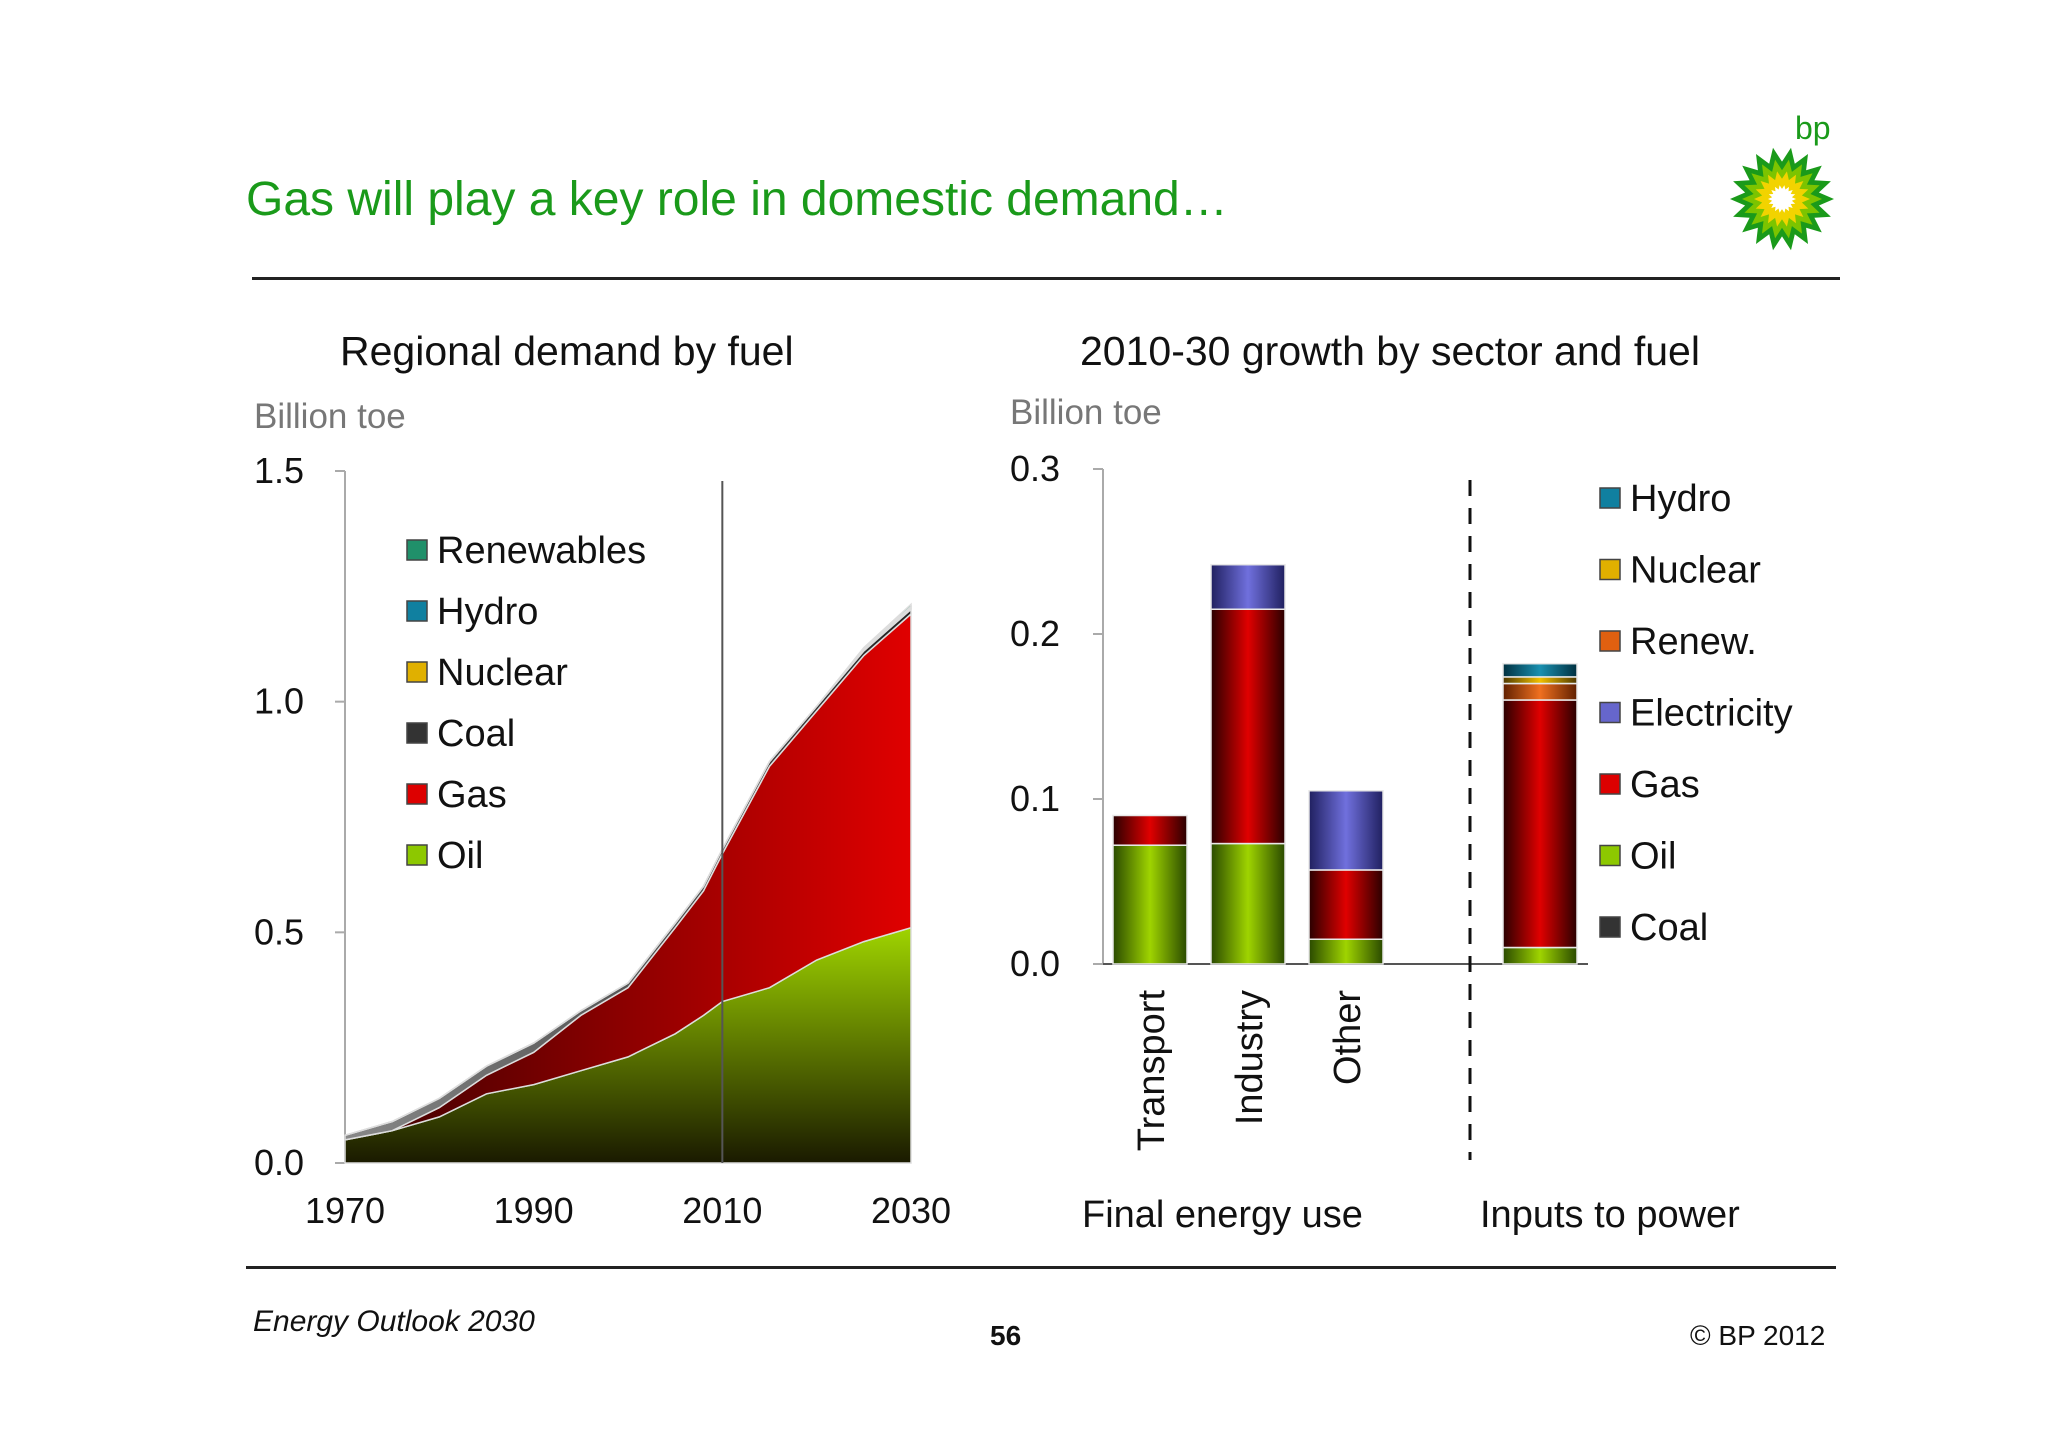 The image size is (2048, 1447). Describe the element at coordinates (460, 856) in the screenshot. I see `legend-label-oil: Oil` at that location.